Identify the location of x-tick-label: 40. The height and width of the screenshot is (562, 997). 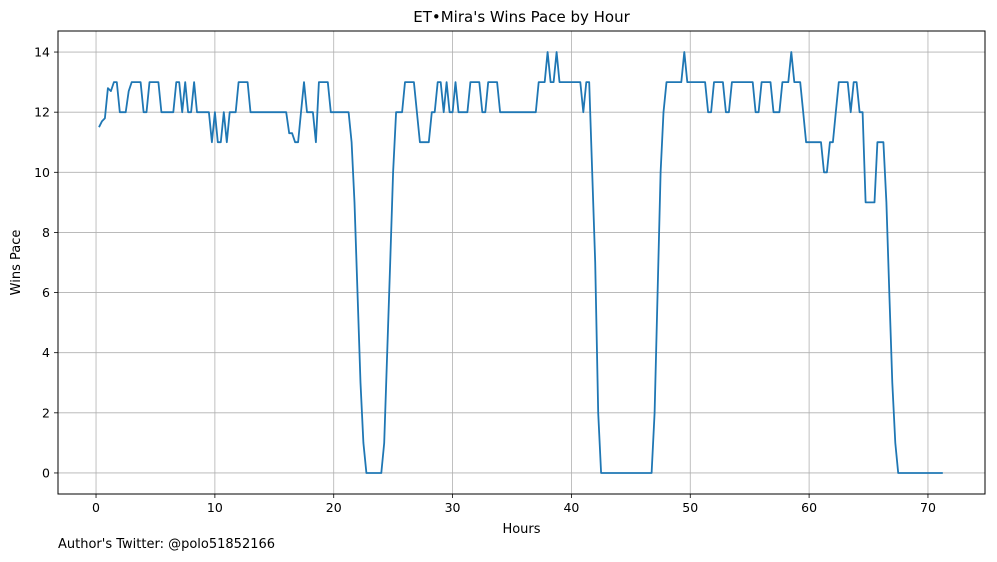
(571, 507).